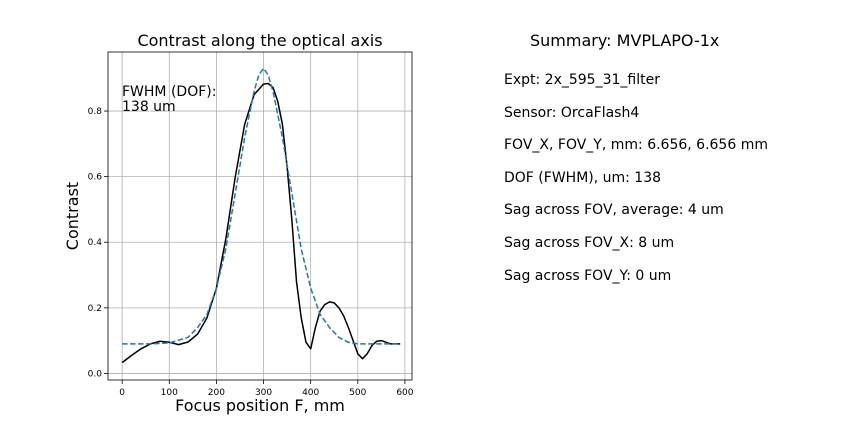 This screenshot has width=864, height=432. What do you see at coordinates (614, 210) in the screenshot?
I see `summary-line-sag-average: Sag across FOV, average: 4 um` at bounding box center [614, 210].